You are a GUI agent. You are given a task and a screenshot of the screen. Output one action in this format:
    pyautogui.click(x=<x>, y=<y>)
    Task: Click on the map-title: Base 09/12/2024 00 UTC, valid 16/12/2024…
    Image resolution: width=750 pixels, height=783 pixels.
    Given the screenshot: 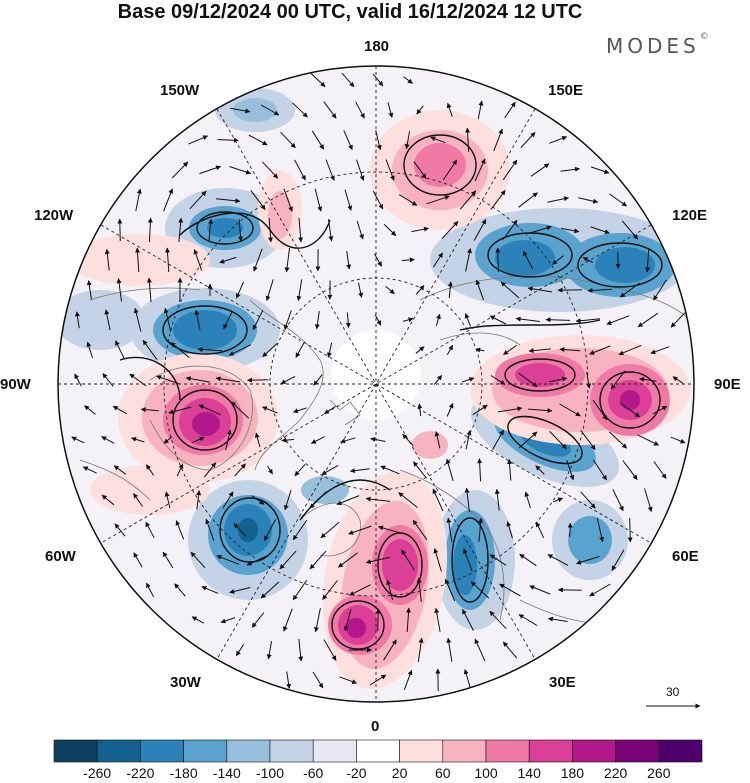 What is the action you would take?
    pyautogui.click(x=350, y=12)
    